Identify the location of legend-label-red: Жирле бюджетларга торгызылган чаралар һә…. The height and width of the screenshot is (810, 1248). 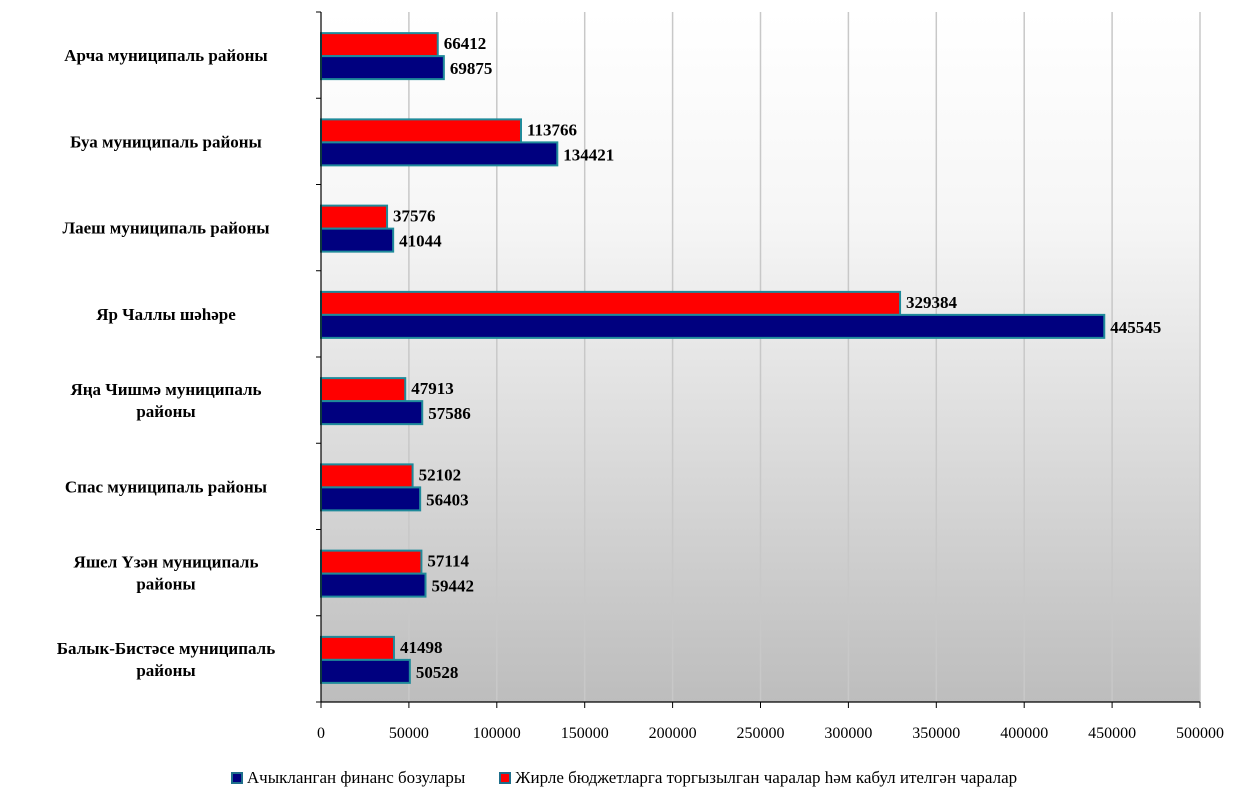
(766, 777).